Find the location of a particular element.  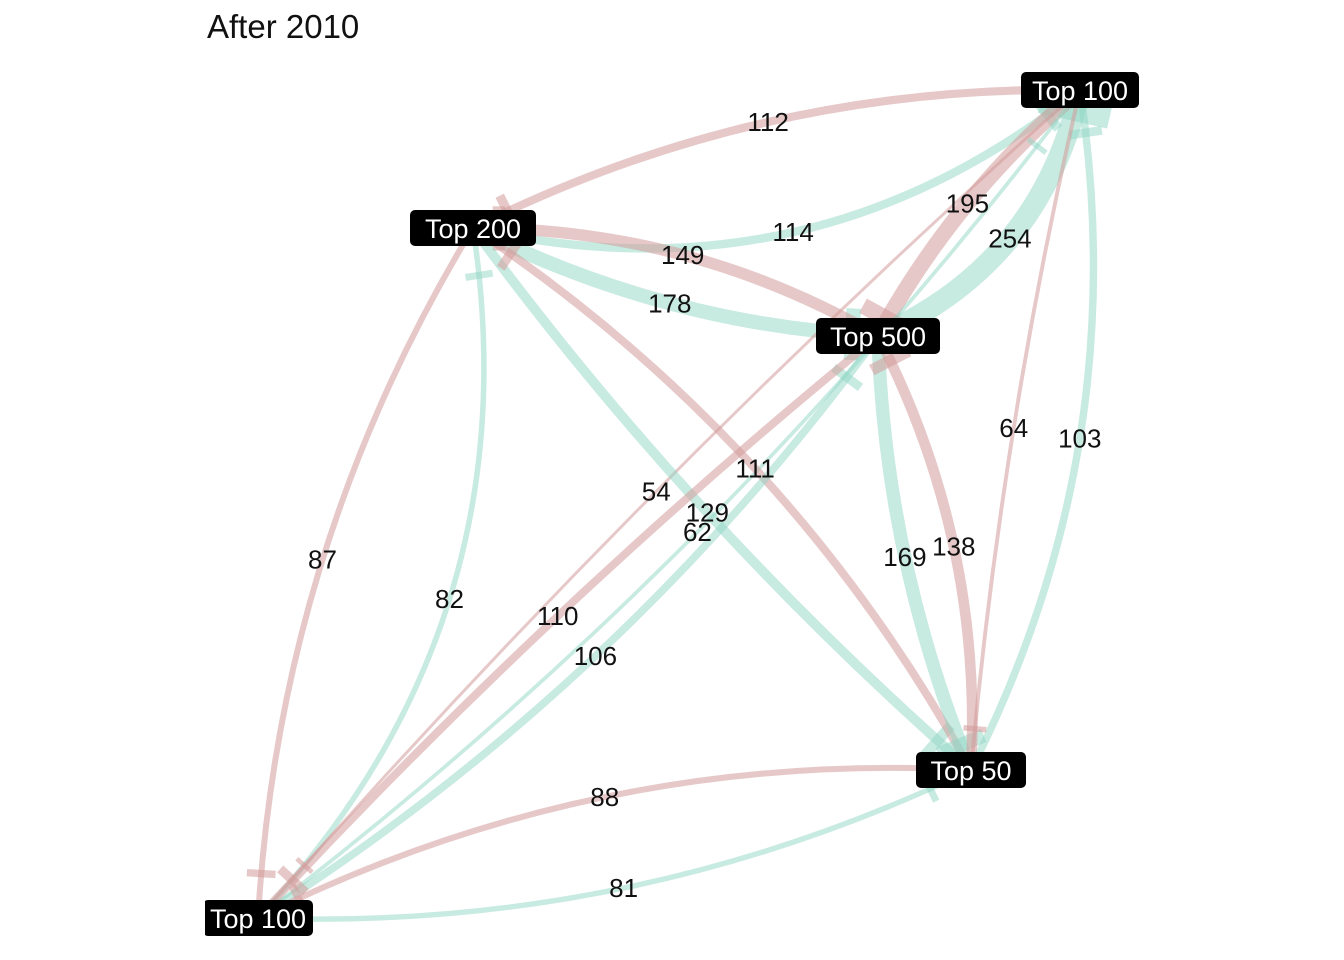

node-t50: Top 50 is located at coordinates (971, 770).